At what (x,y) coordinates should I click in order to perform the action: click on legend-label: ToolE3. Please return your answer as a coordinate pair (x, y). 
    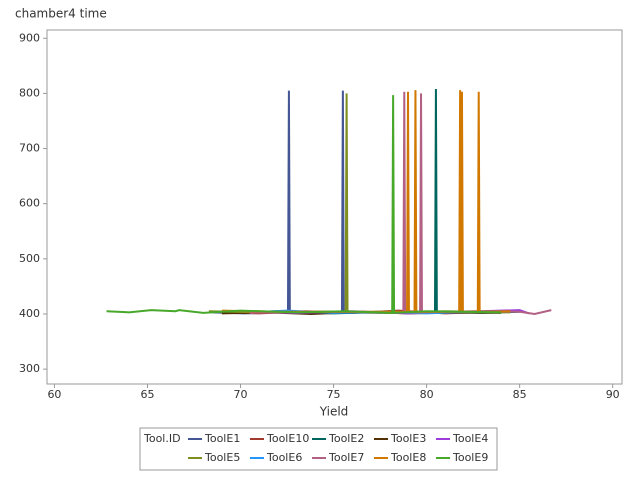
    Looking at the image, I should click on (408, 438).